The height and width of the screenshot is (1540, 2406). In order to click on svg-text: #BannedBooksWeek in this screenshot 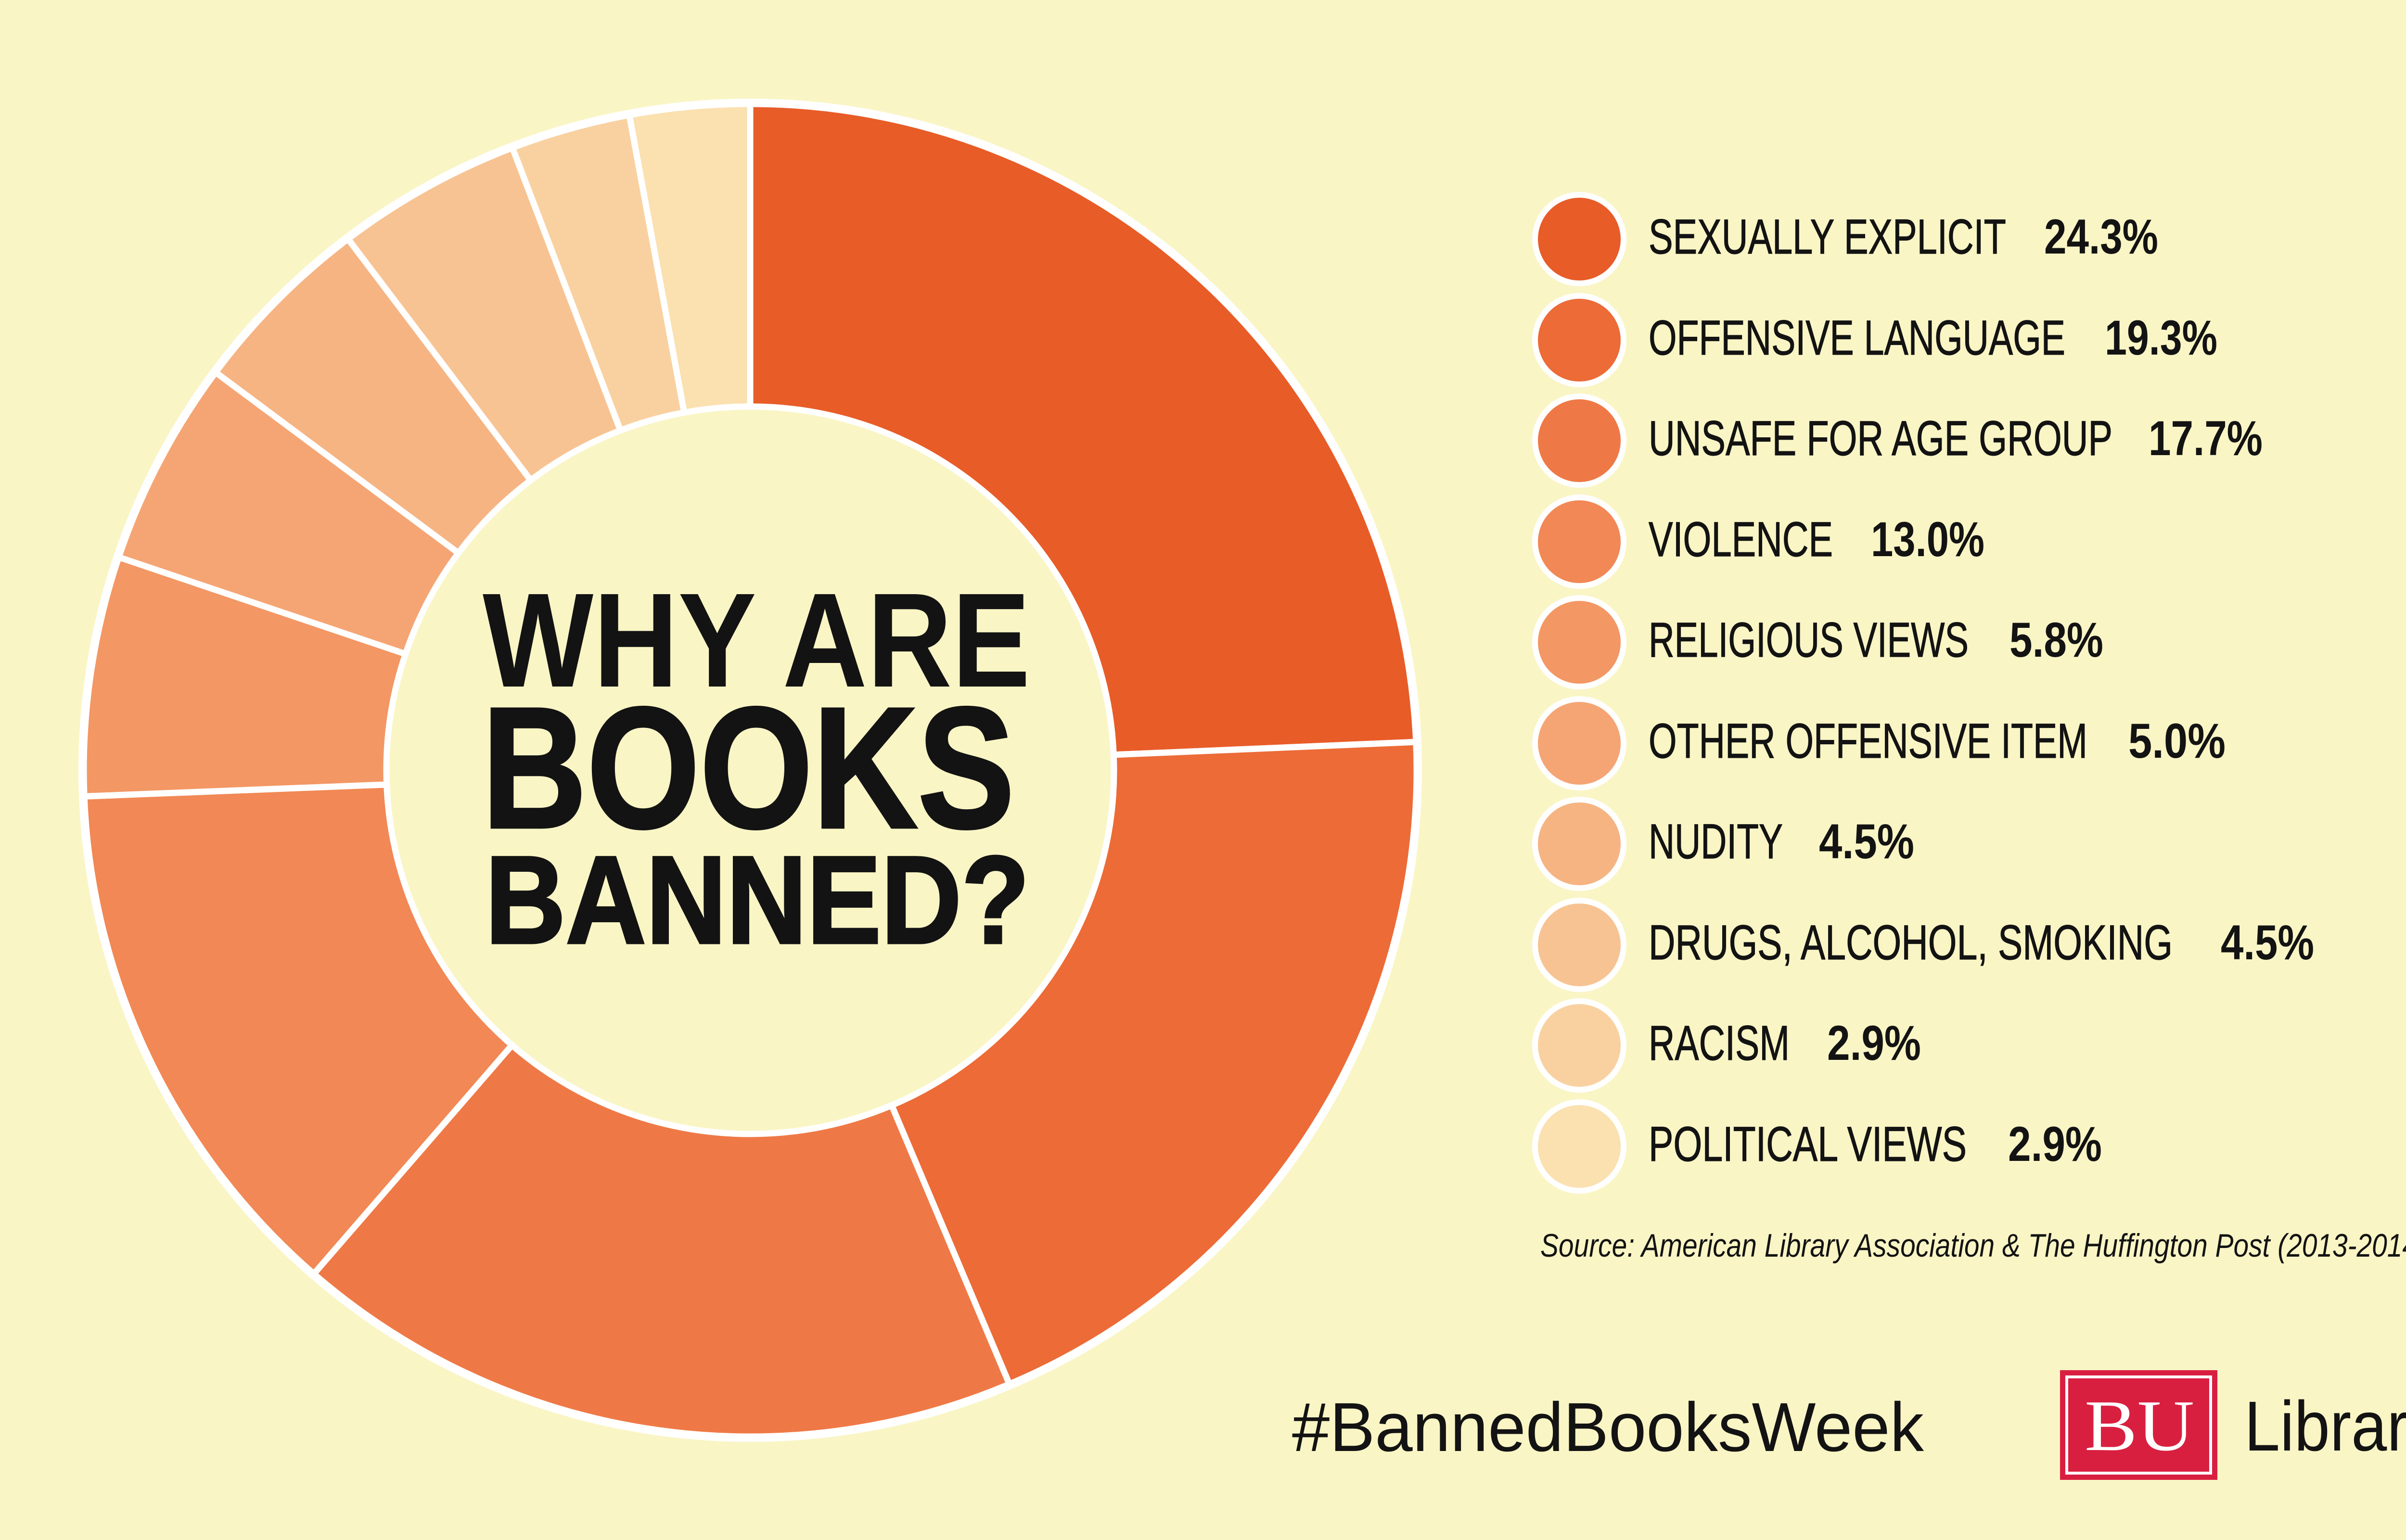, I will do `click(1608, 1427)`.